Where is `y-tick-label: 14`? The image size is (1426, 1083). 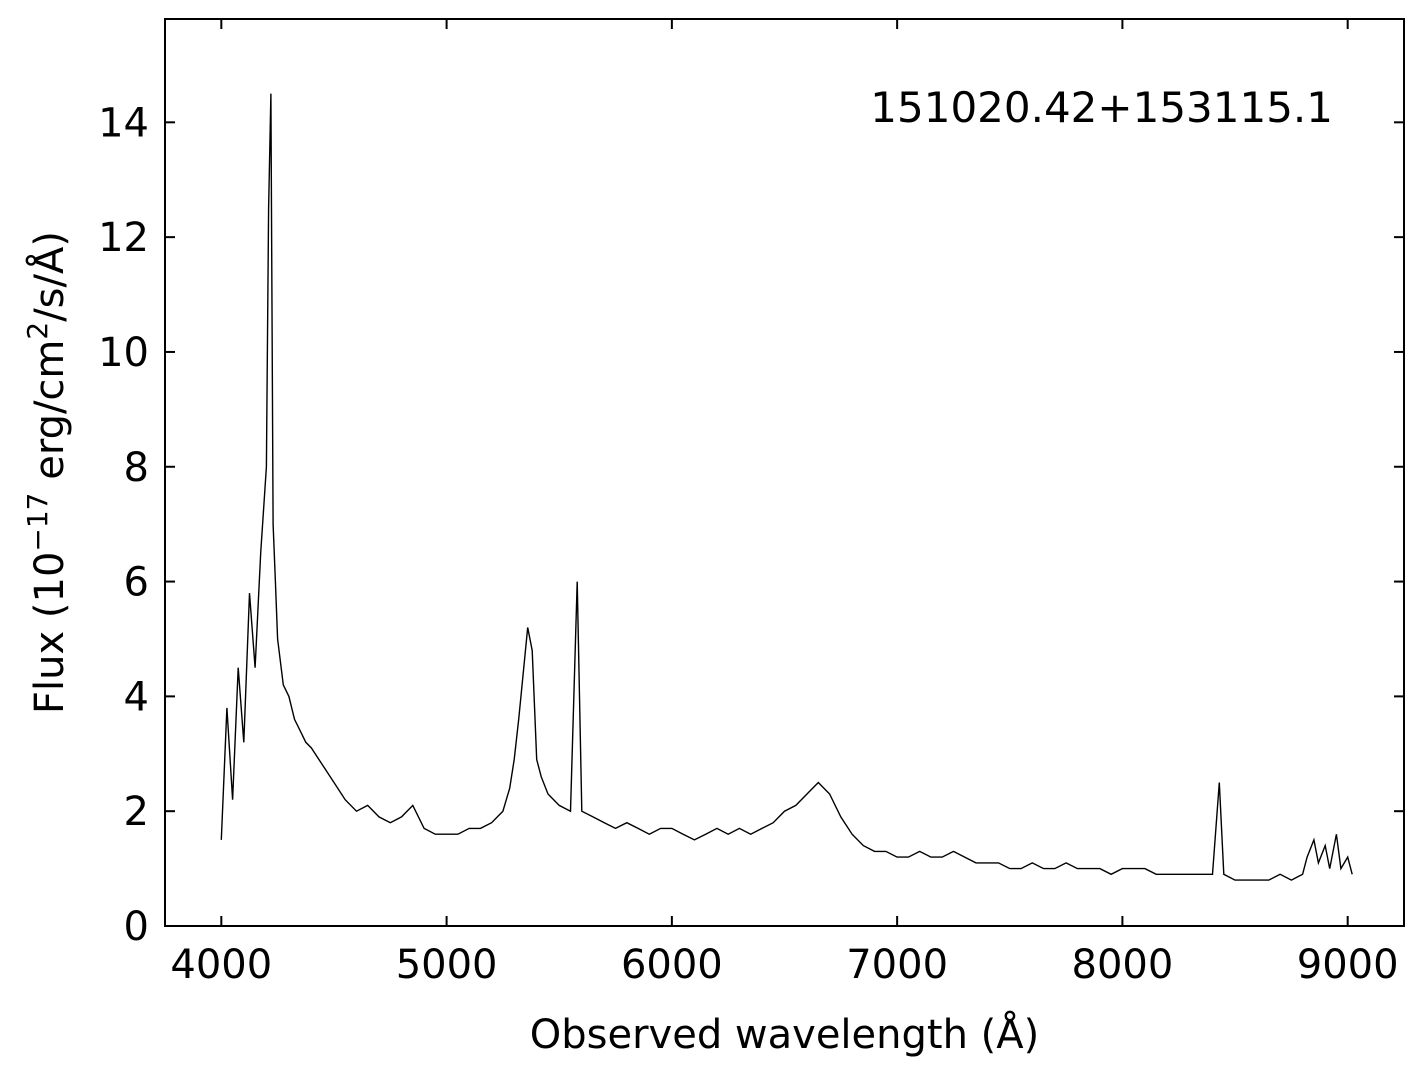
y-tick-label: 14 is located at coordinates (123, 123).